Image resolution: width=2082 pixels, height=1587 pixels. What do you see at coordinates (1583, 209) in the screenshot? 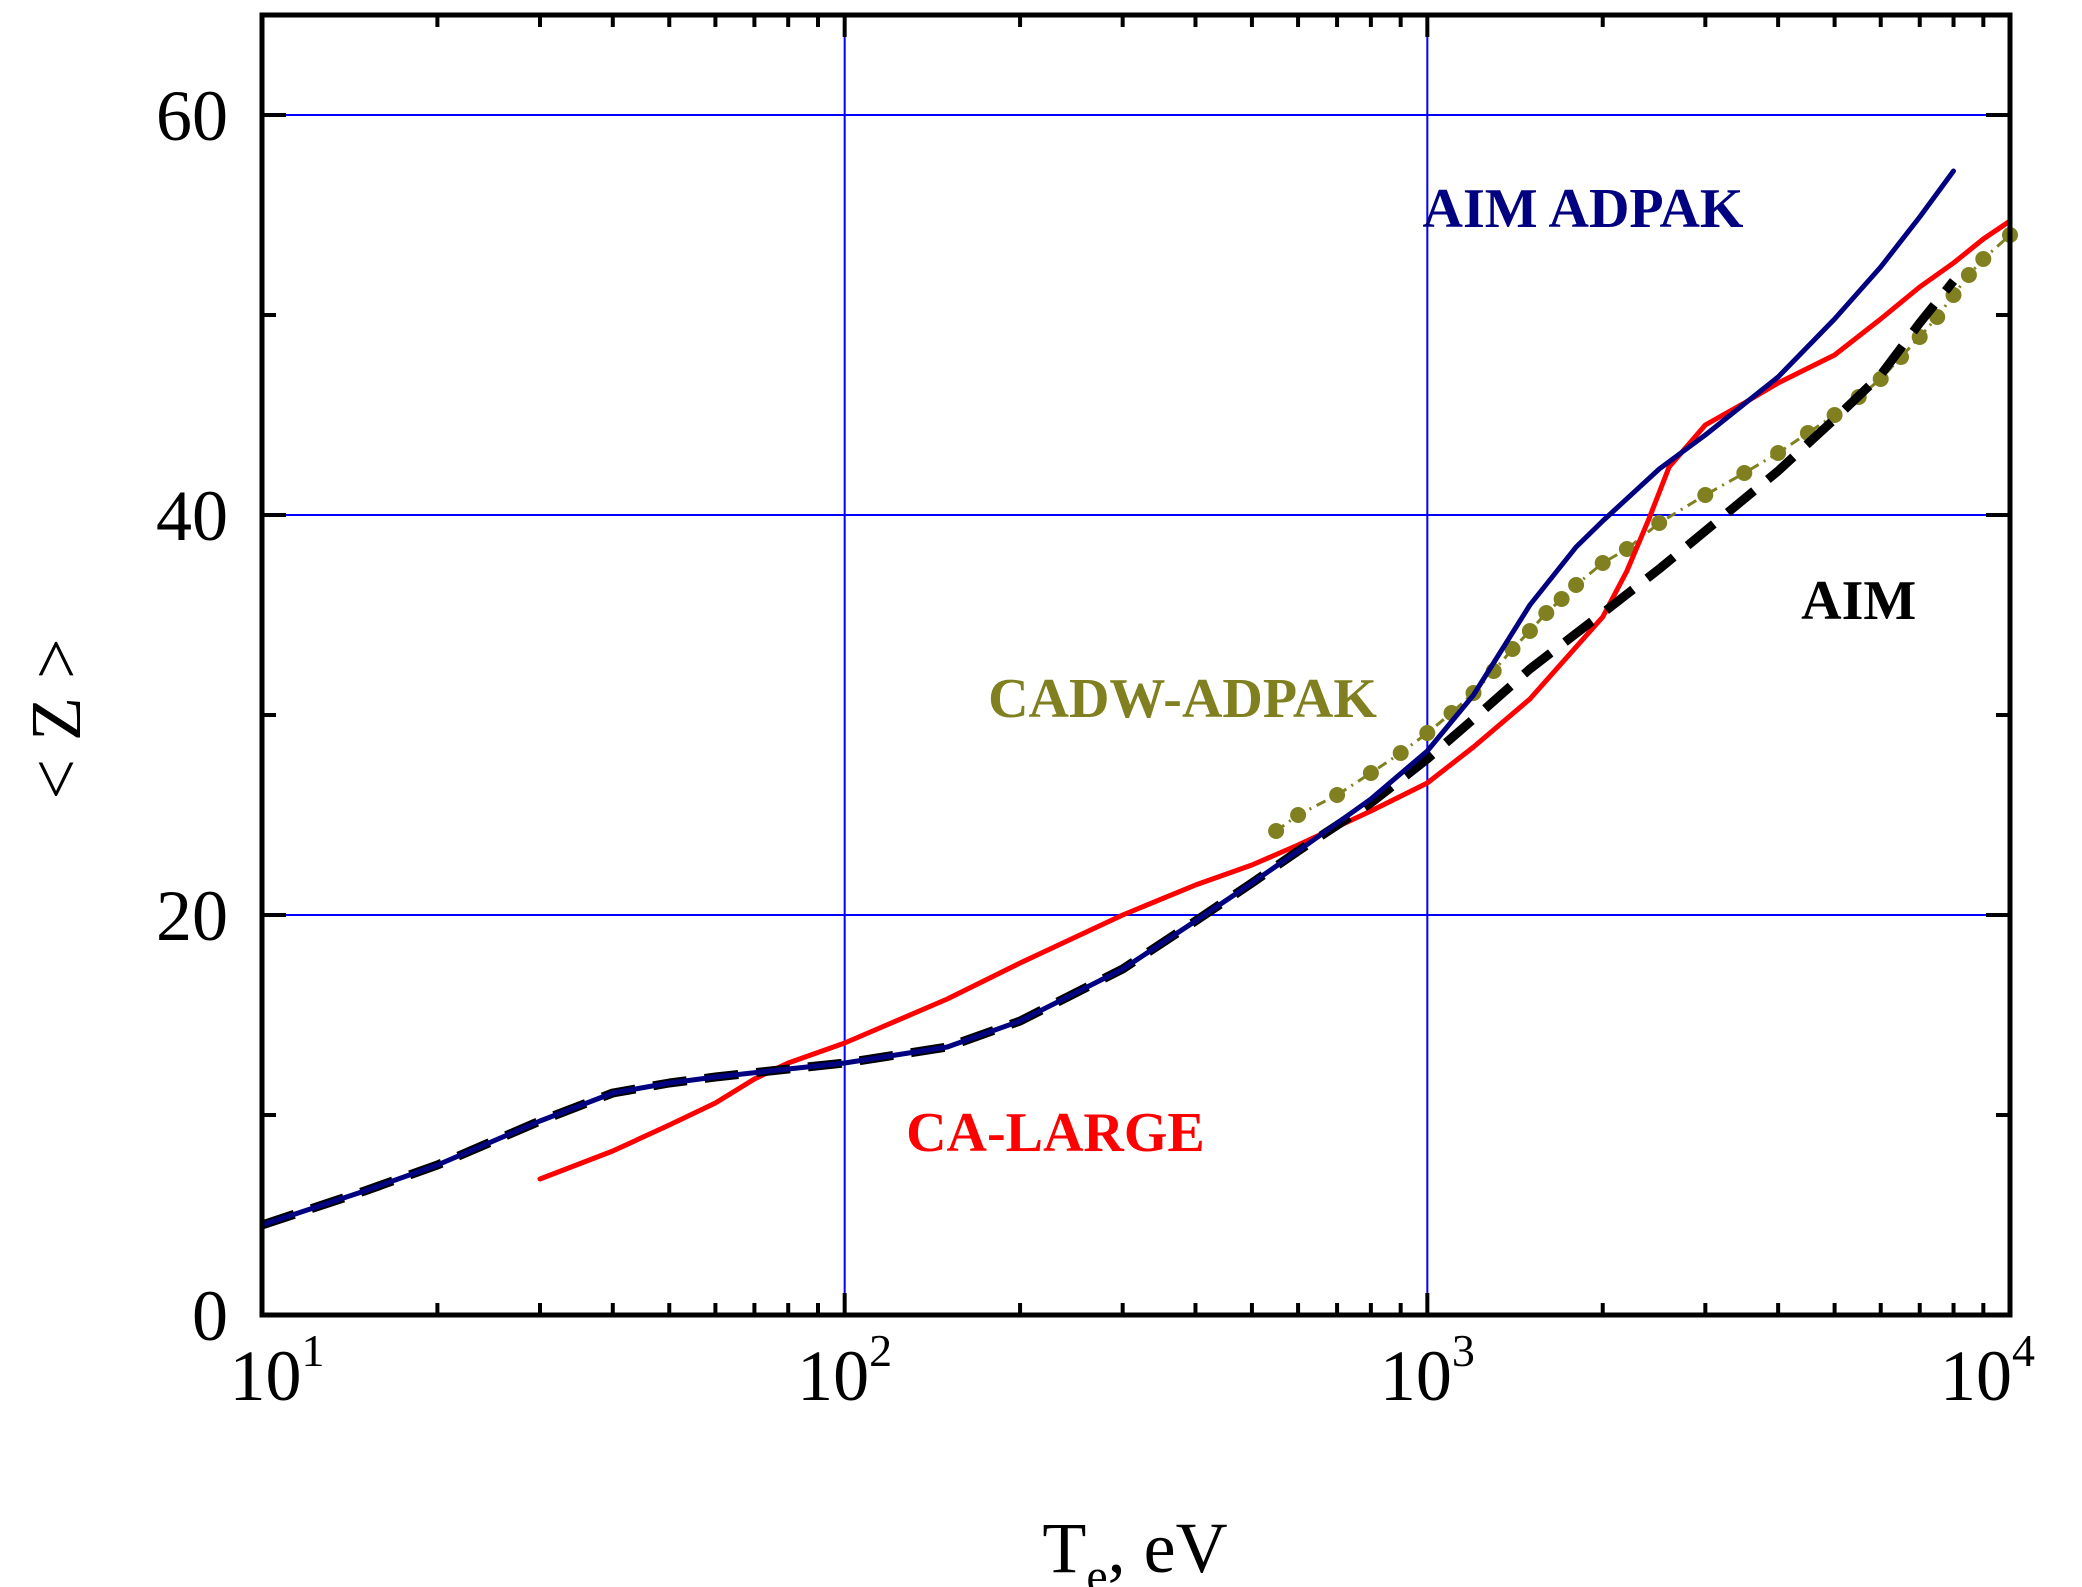
I see `series-label-aim_adpak: AIM ADPAK` at bounding box center [1583, 209].